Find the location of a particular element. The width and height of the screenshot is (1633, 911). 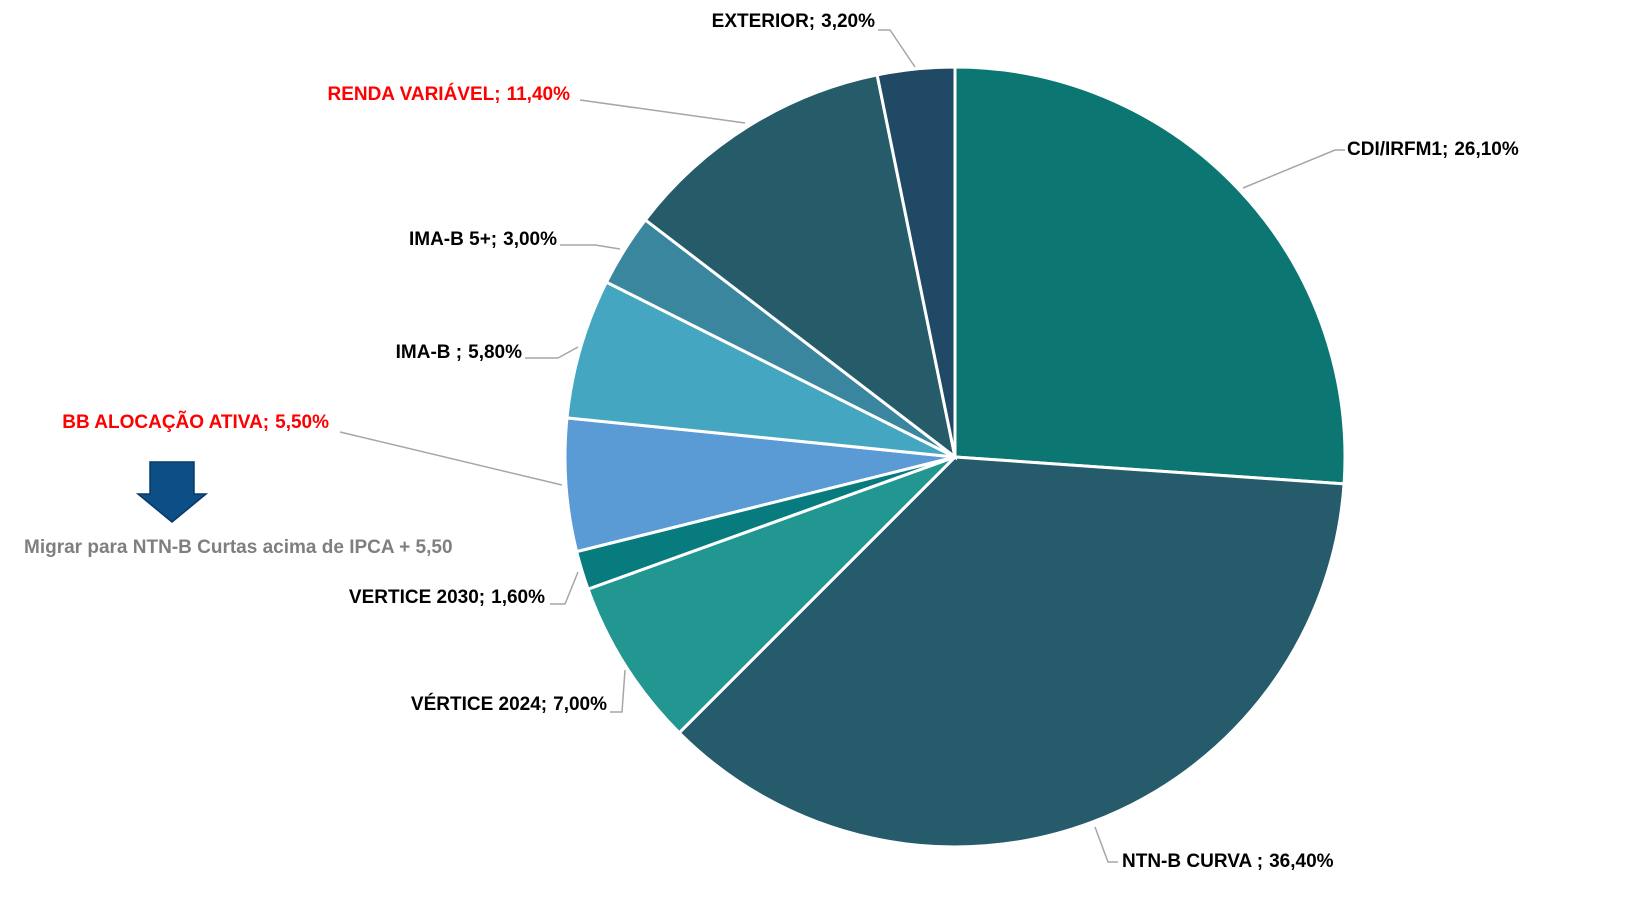

data-label: IMA-B ; 5,80% is located at coordinates (459, 352).